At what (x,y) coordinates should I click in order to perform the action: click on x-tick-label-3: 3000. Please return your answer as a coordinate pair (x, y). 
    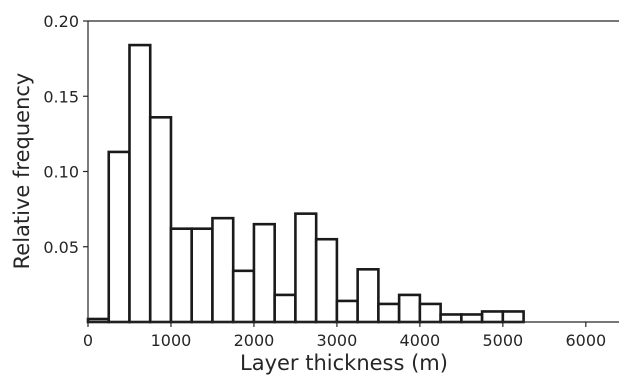
    Looking at the image, I should click on (337, 340).